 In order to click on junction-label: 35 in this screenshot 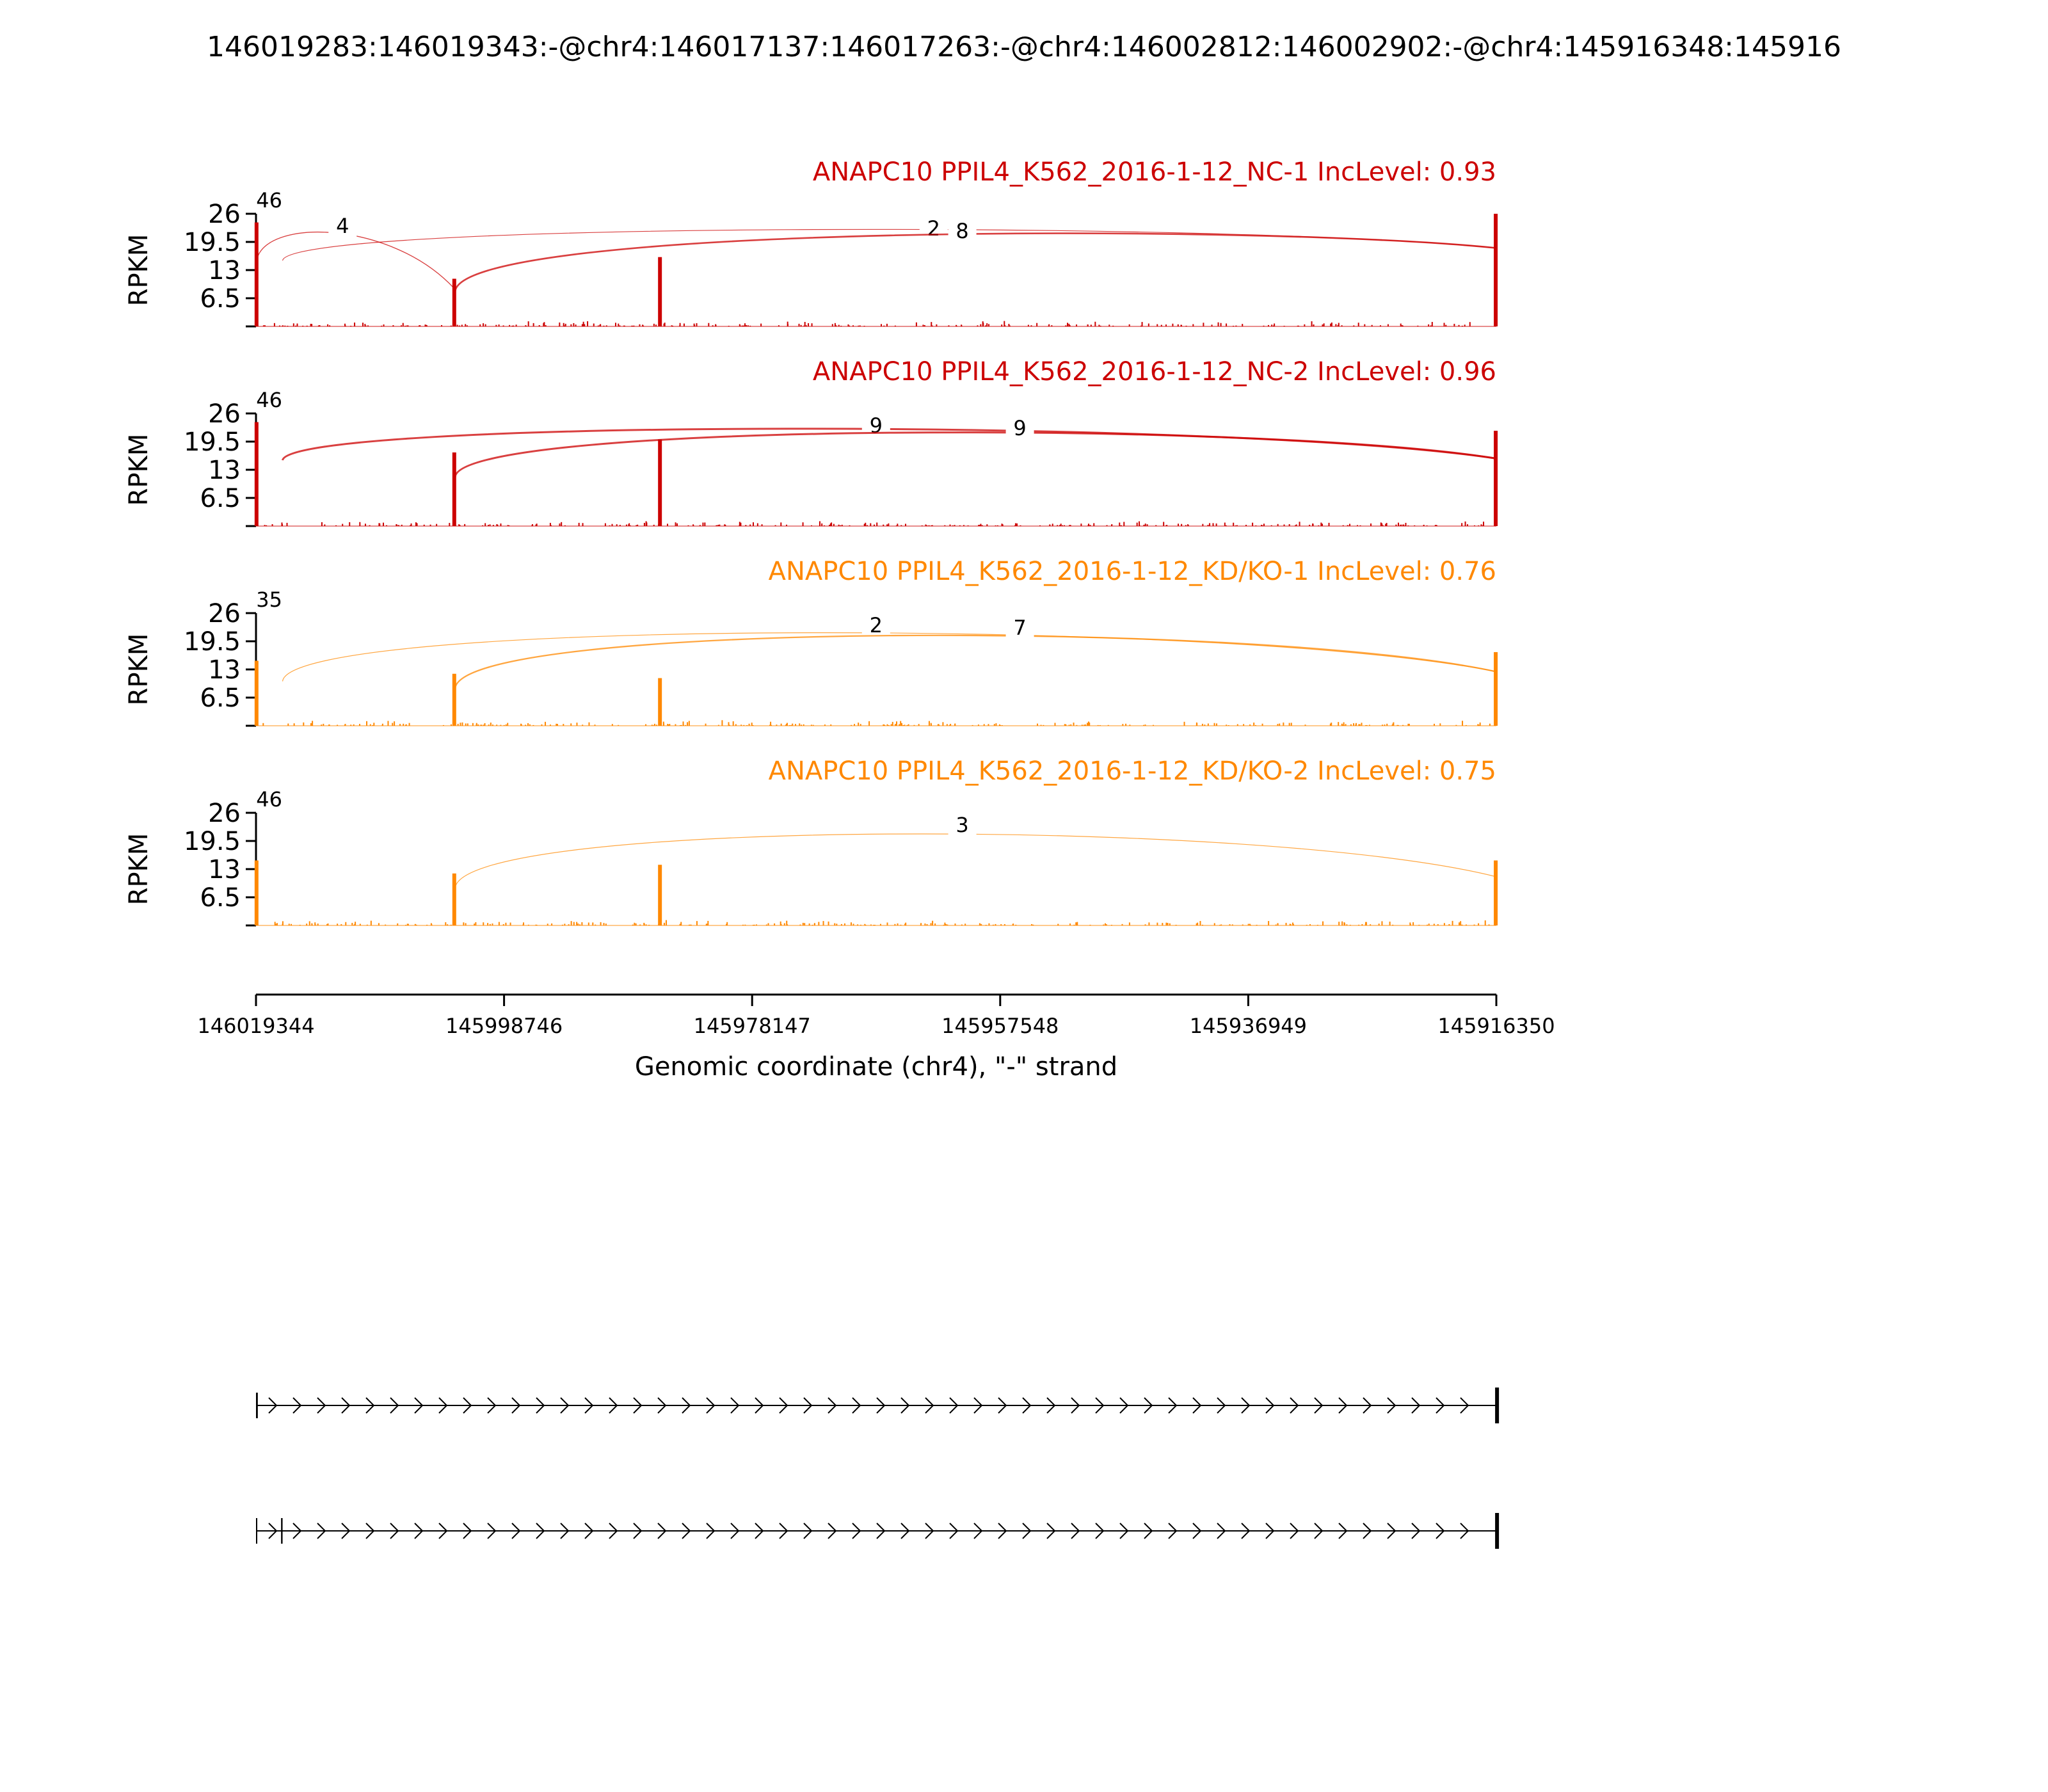, I will do `click(269, 600)`.